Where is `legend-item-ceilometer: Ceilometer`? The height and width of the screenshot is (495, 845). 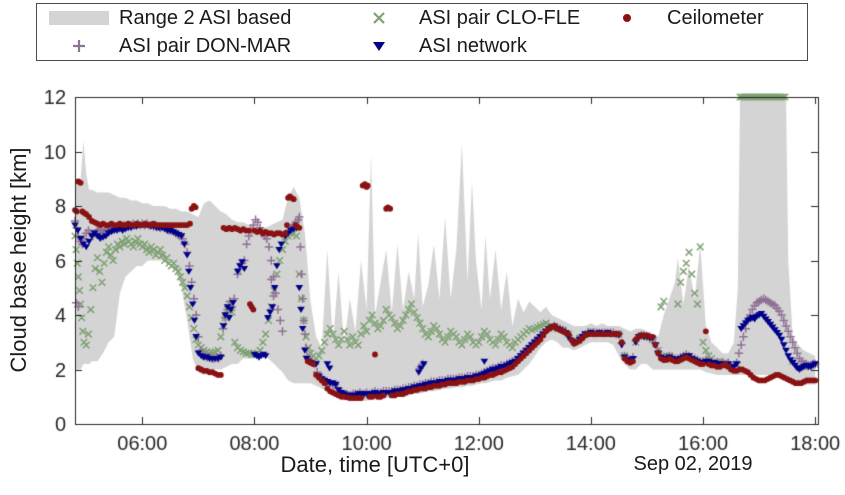
legend-item-ceilometer: Ceilometer is located at coordinates (701, 18).